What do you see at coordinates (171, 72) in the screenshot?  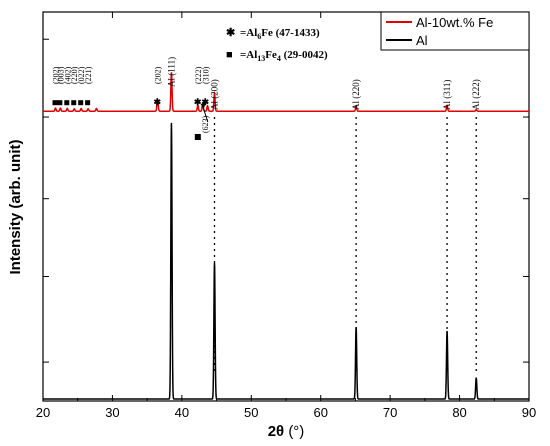 I see `al-peak-label-0: Al (111)` at bounding box center [171, 72].